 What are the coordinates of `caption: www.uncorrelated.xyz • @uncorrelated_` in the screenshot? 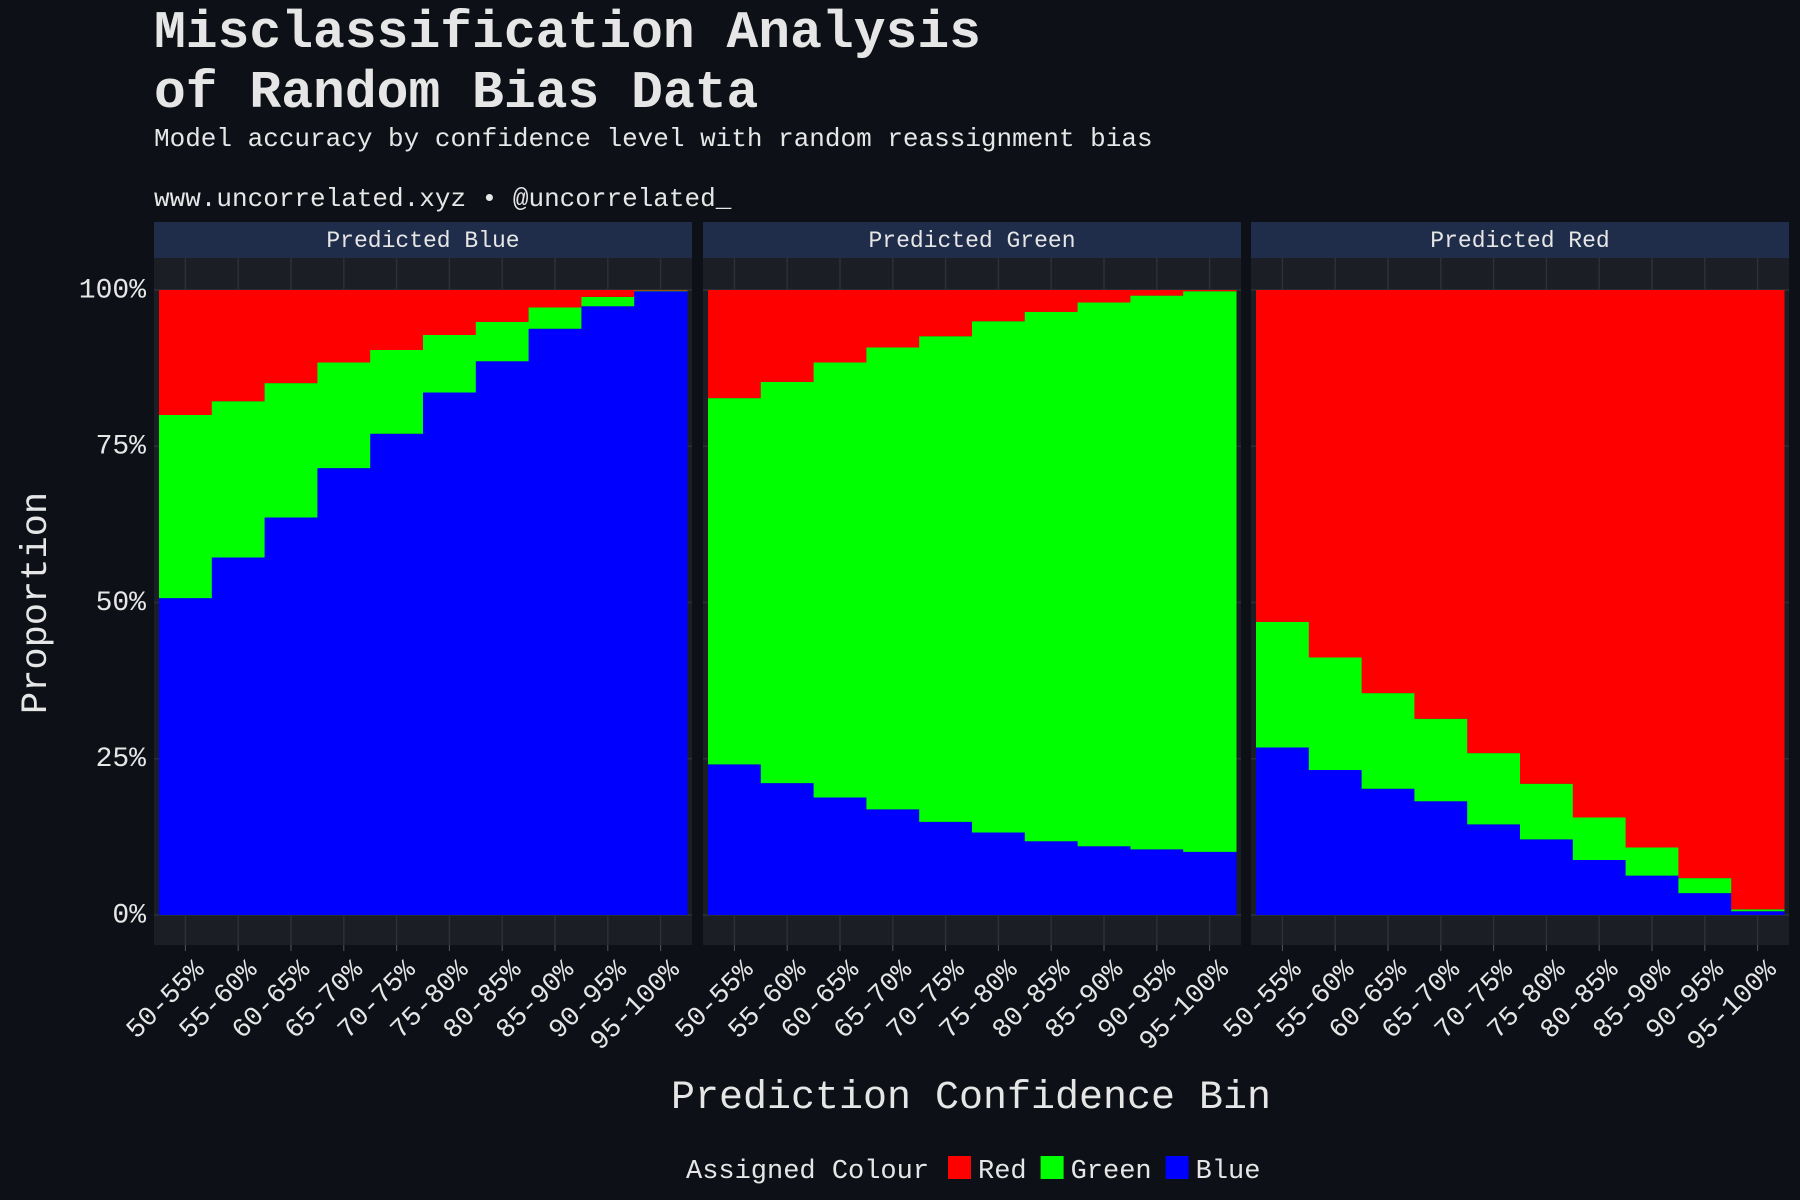 It's located at (443, 199).